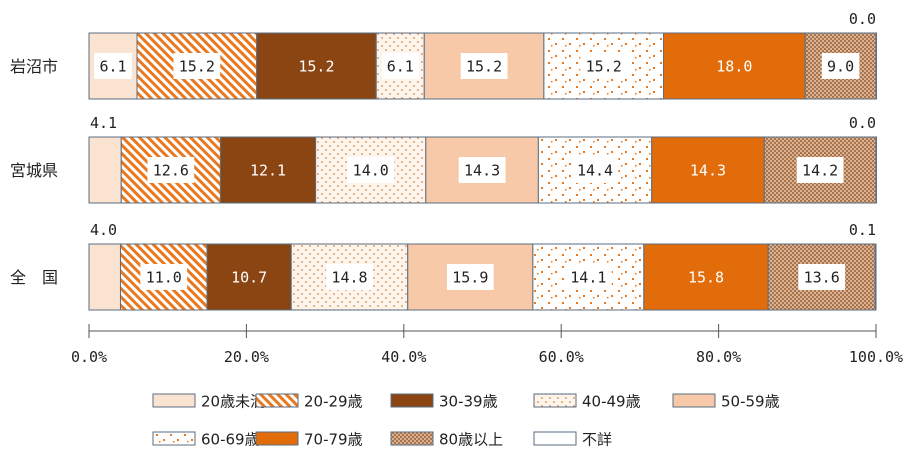  I want to click on data-label: 4.1, so click(103, 123).